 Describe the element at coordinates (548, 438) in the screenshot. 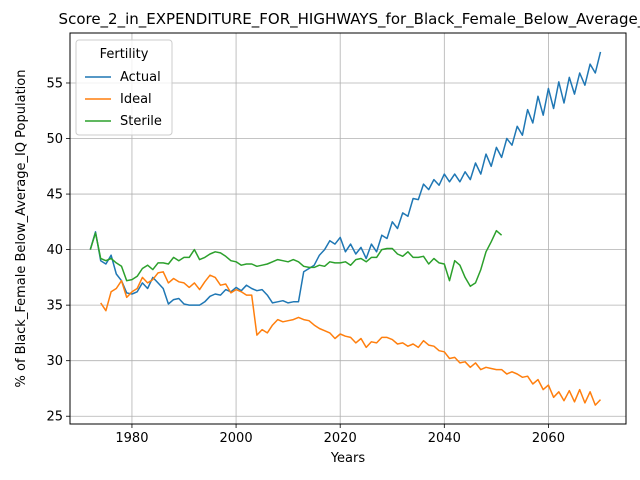

I see `x-tick-label: 2060` at that location.